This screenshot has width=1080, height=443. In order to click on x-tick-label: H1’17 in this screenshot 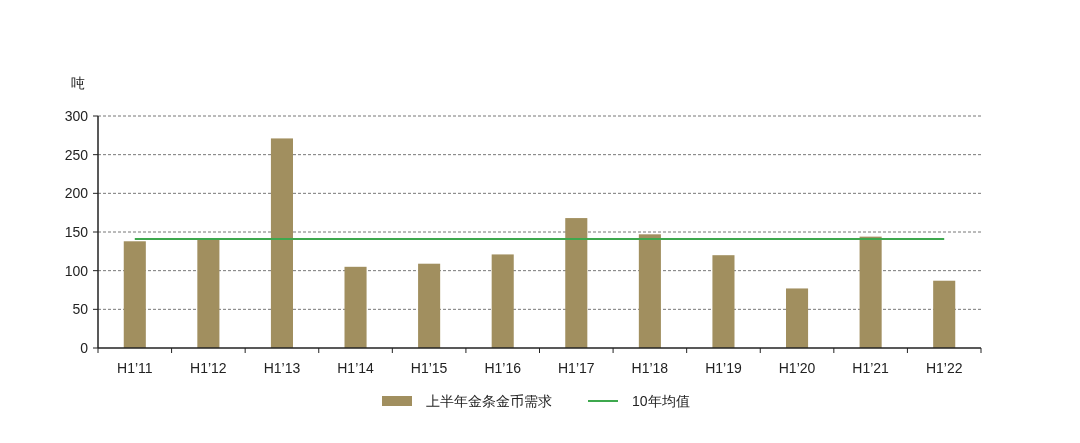, I will do `click(576, 368)`.